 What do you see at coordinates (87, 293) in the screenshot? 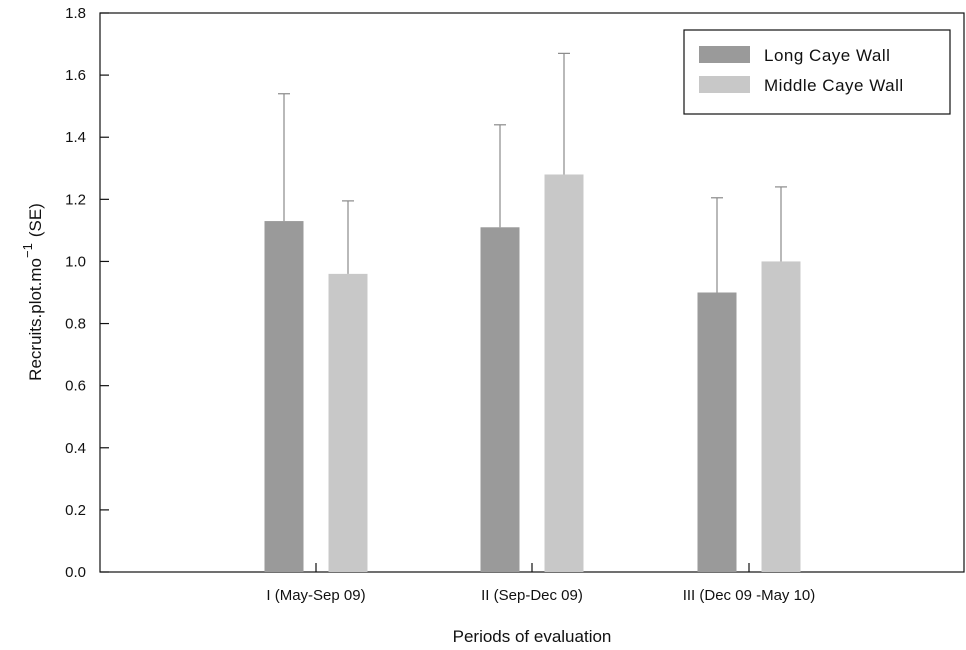
I see `y-axis: 0.0 0.2 0.4 0.6 0.8 1.0 1.2 1.4 1.6 1.8` at bounding box center [87, 293].